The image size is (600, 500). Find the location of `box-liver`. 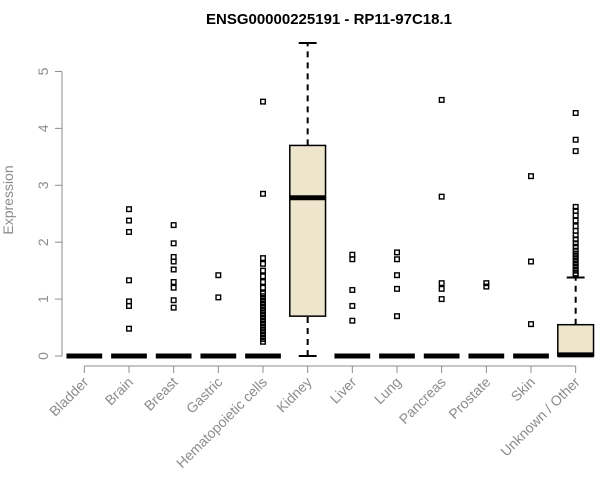

box-liver is located at coordinates (352, 305).